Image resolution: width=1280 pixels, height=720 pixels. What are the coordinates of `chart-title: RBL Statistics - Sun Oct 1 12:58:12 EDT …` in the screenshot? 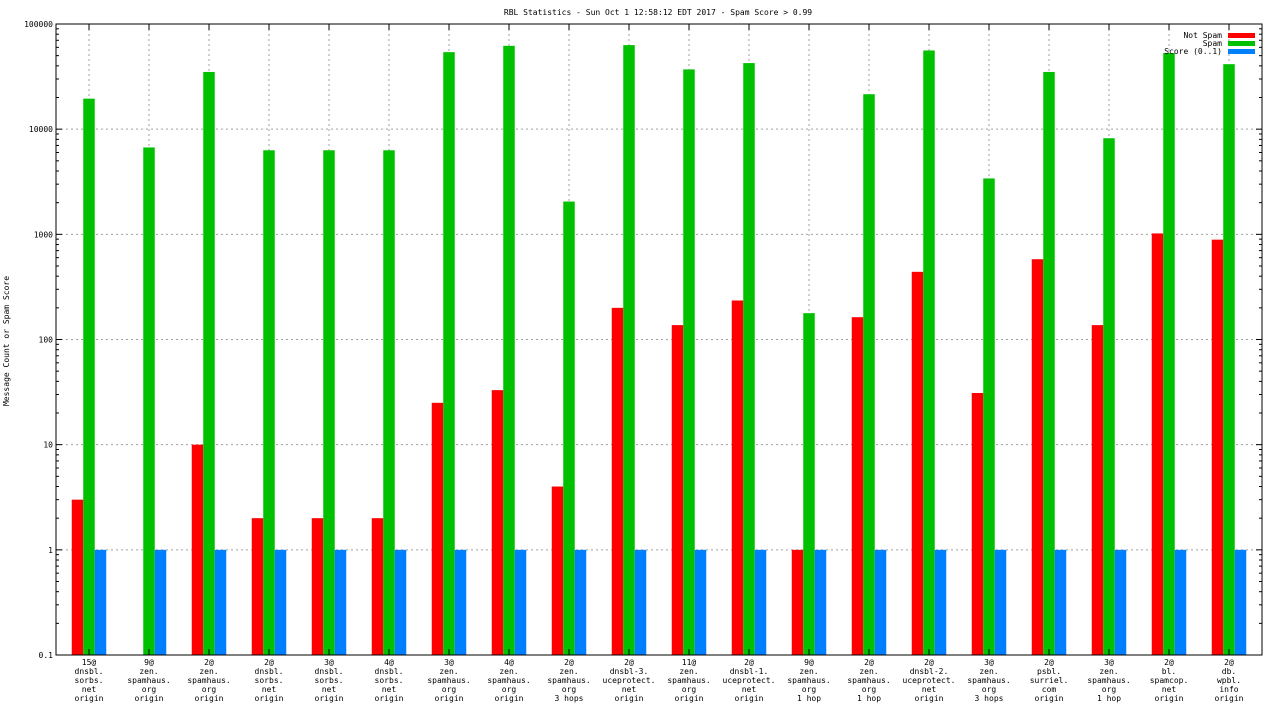 It's located at (658, 12).